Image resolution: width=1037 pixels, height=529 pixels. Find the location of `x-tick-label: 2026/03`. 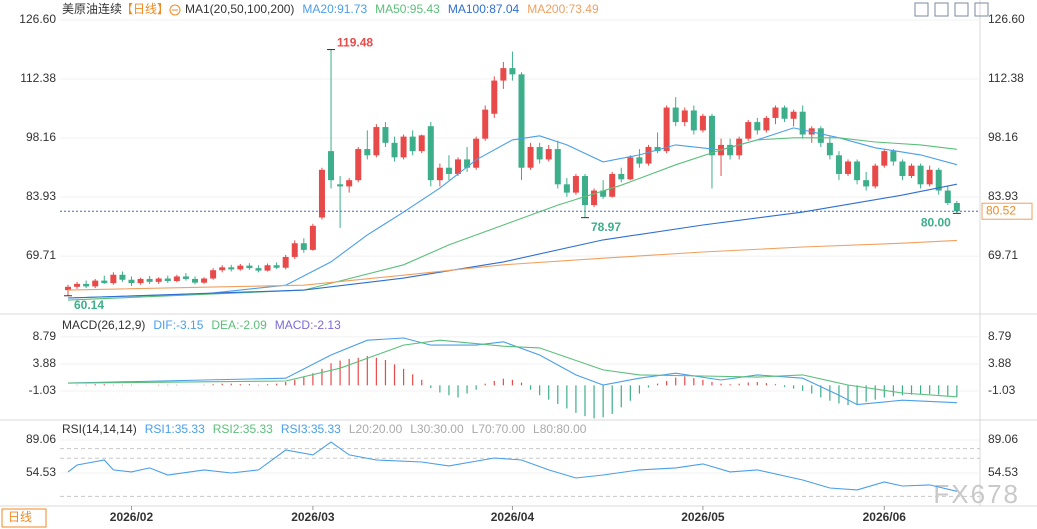

x-tick-label: 2026/03 is located at coordinates (313, 517).